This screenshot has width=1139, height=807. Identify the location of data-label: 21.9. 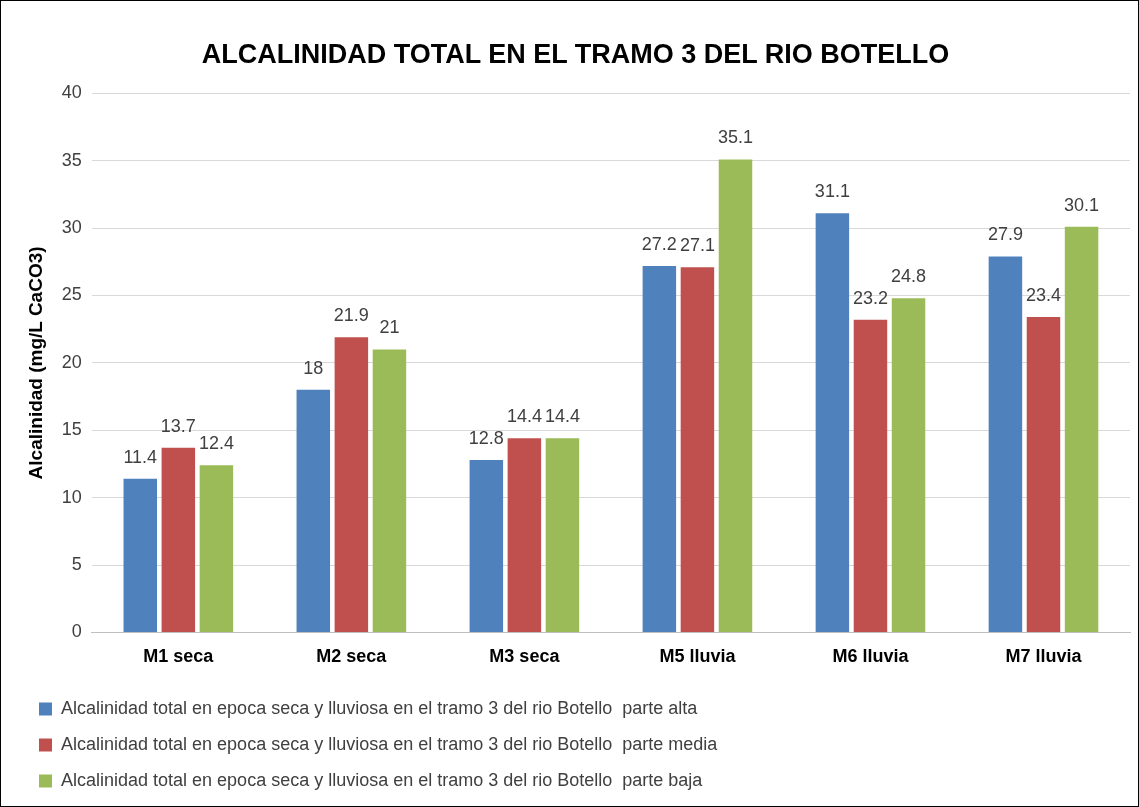
(351, 315).